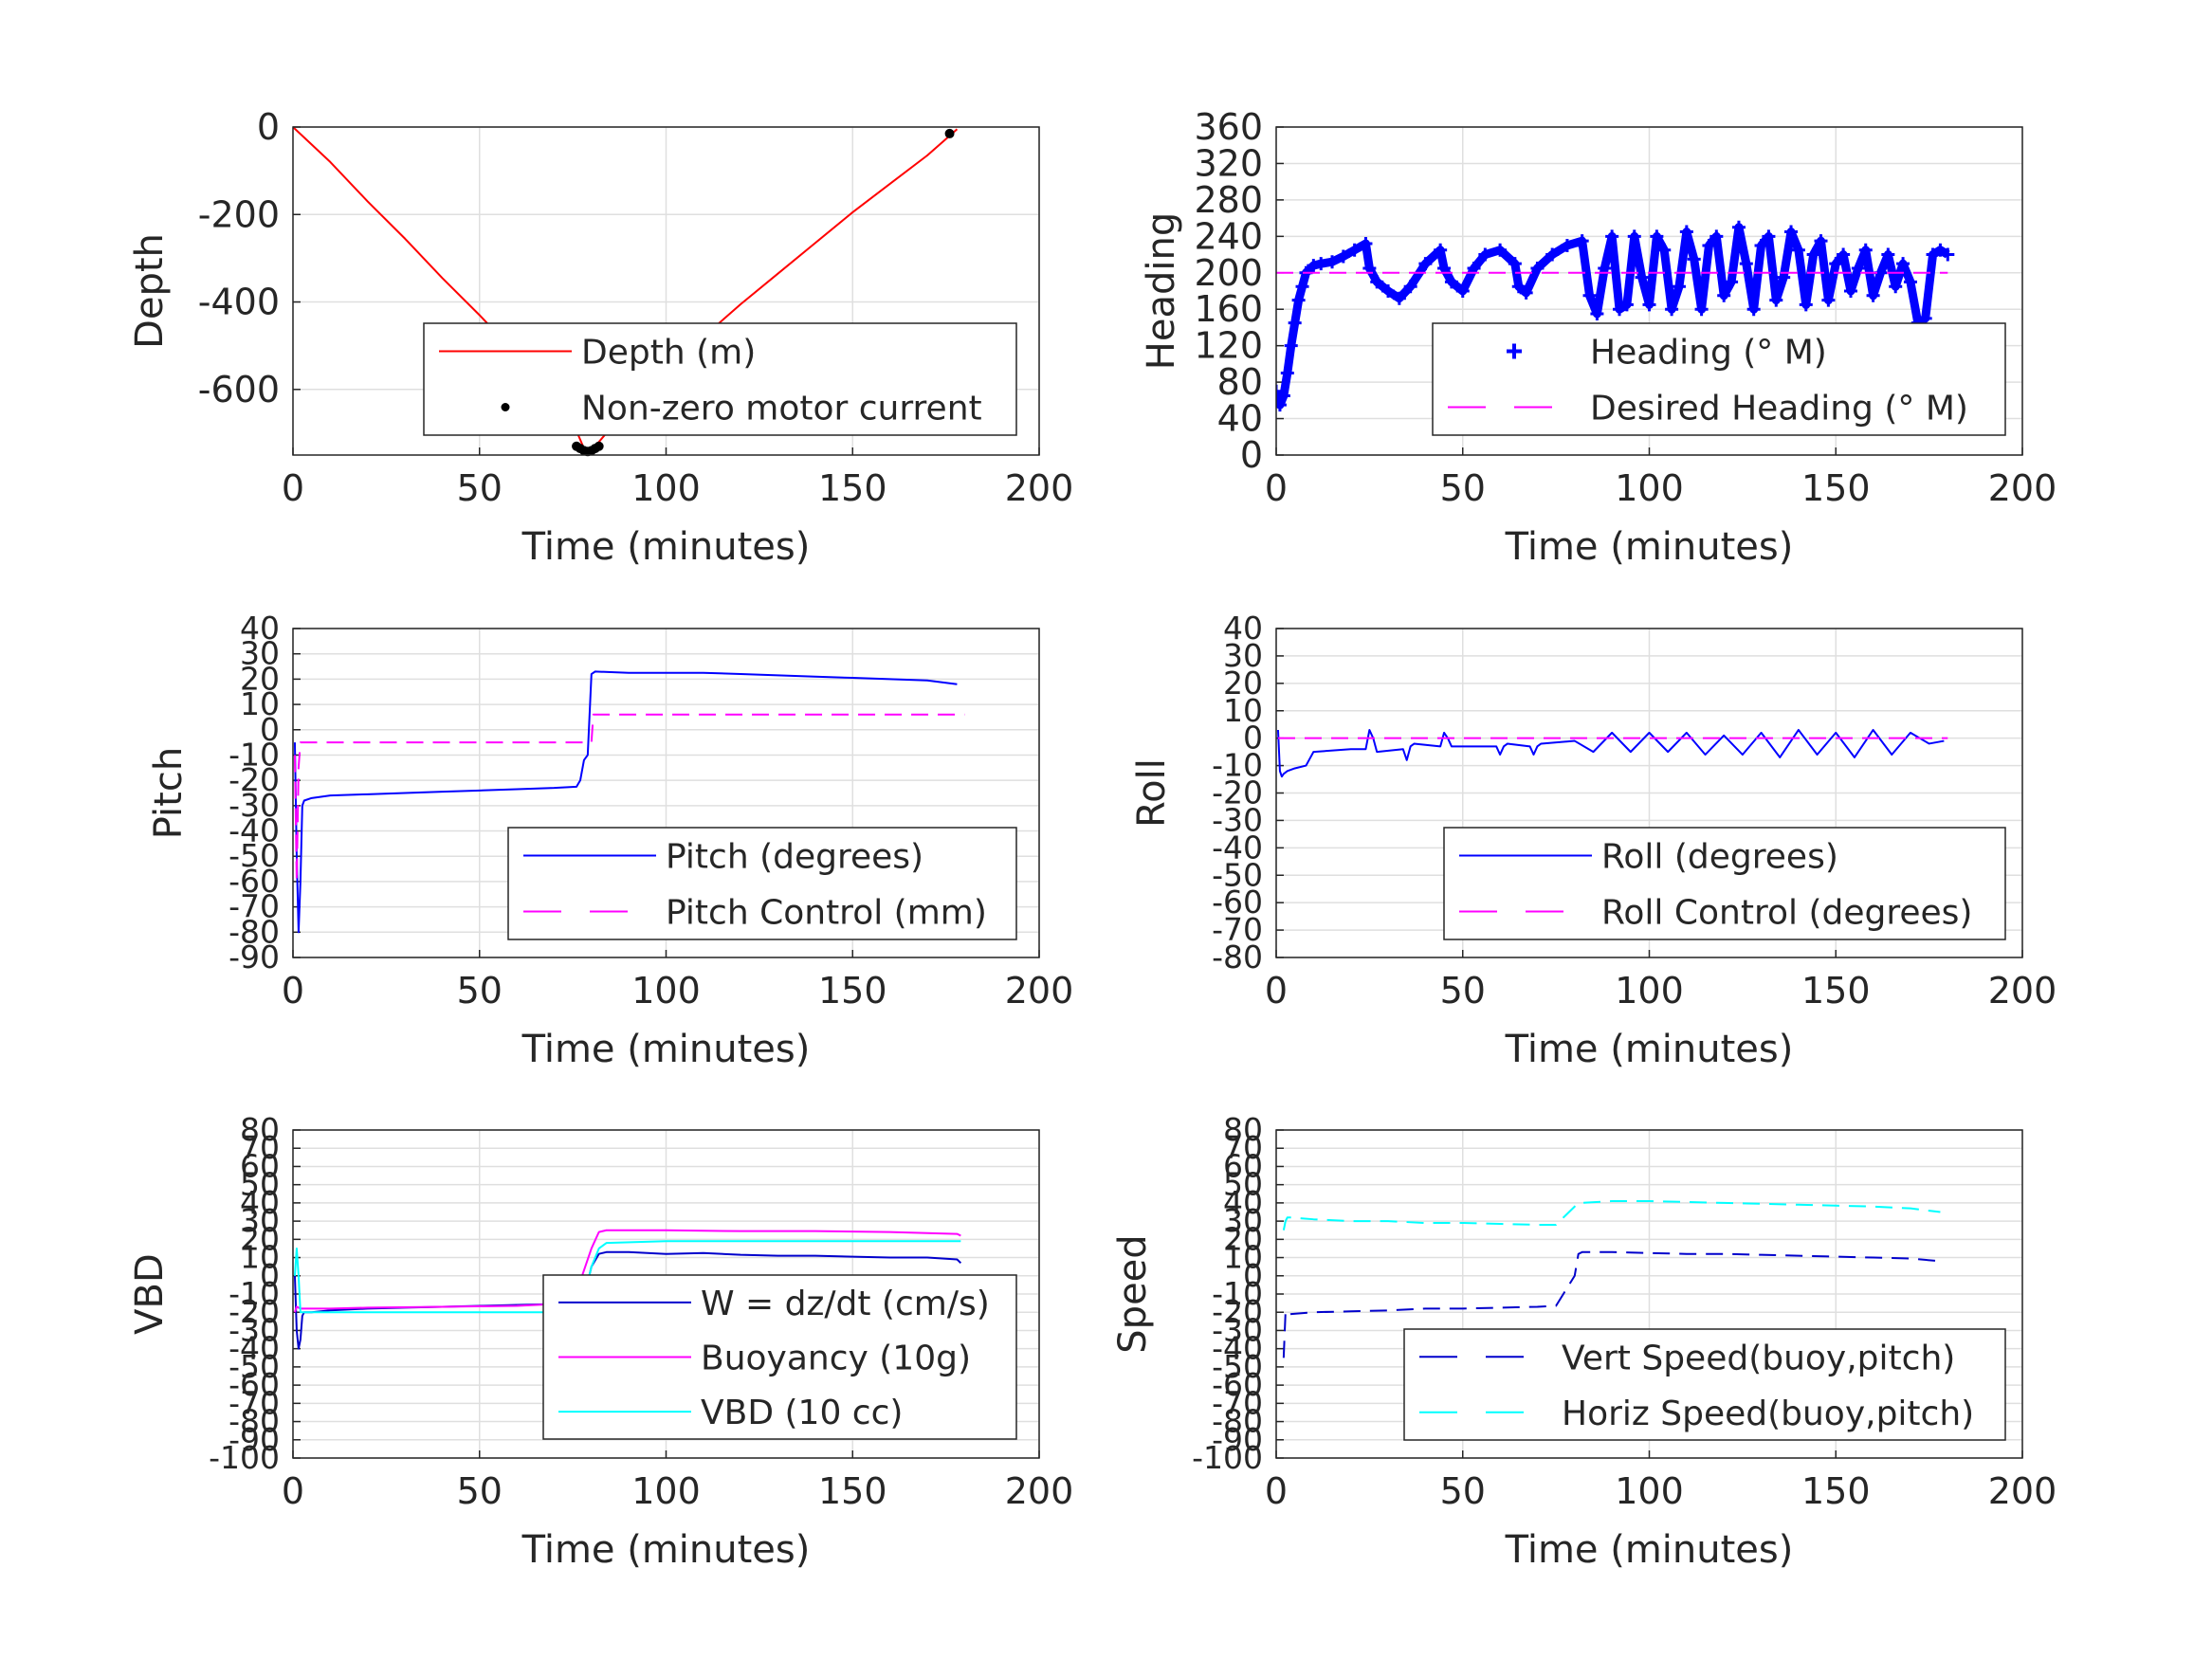  Describe the element at coordinates (260, 1202) in the screenshot. I see `y-tick-label: 40` at that location.